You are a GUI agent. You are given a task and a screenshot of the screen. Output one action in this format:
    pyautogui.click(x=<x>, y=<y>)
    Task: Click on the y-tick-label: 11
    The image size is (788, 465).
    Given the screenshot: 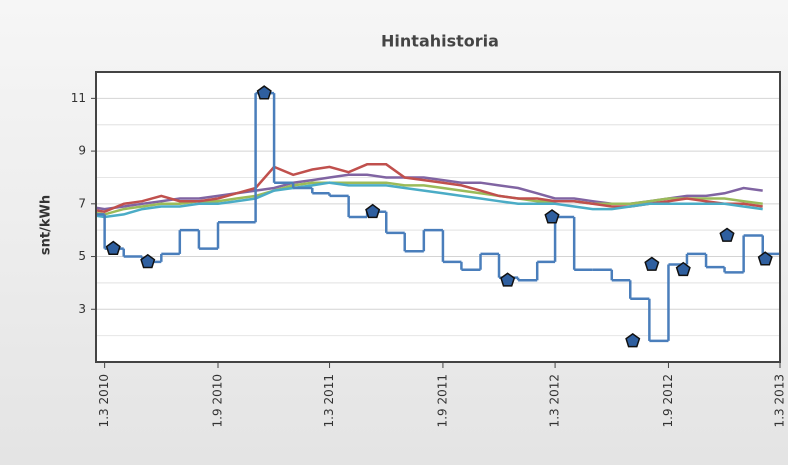 What is the action you would take?
    pyautogui.click(x=78, y=98)
    